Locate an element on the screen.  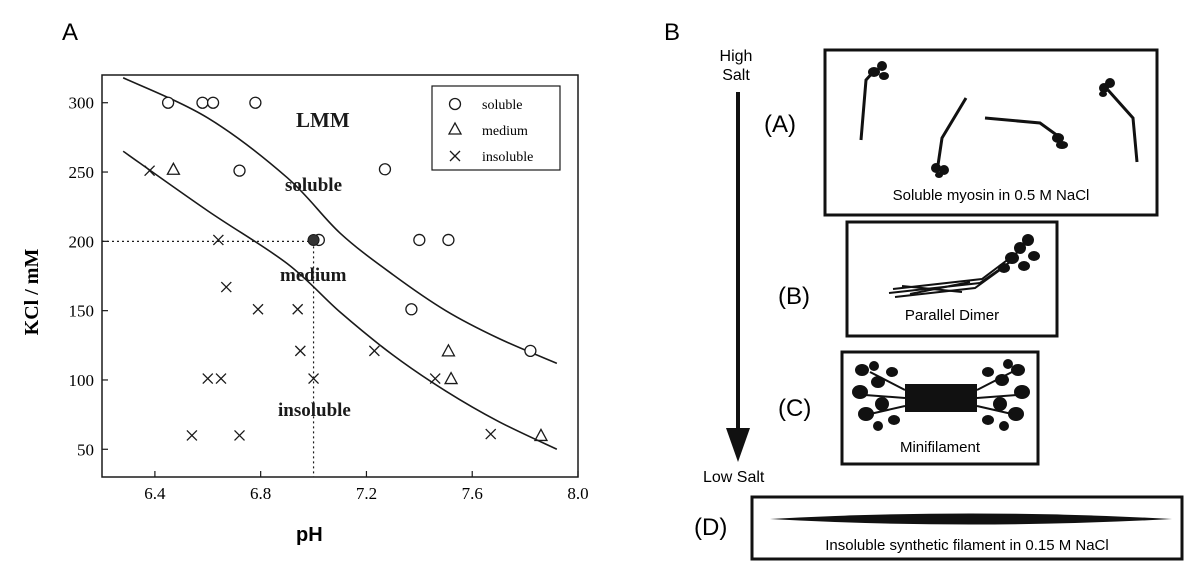
state-d-tag: (D) is located at coordinates (710, 527).